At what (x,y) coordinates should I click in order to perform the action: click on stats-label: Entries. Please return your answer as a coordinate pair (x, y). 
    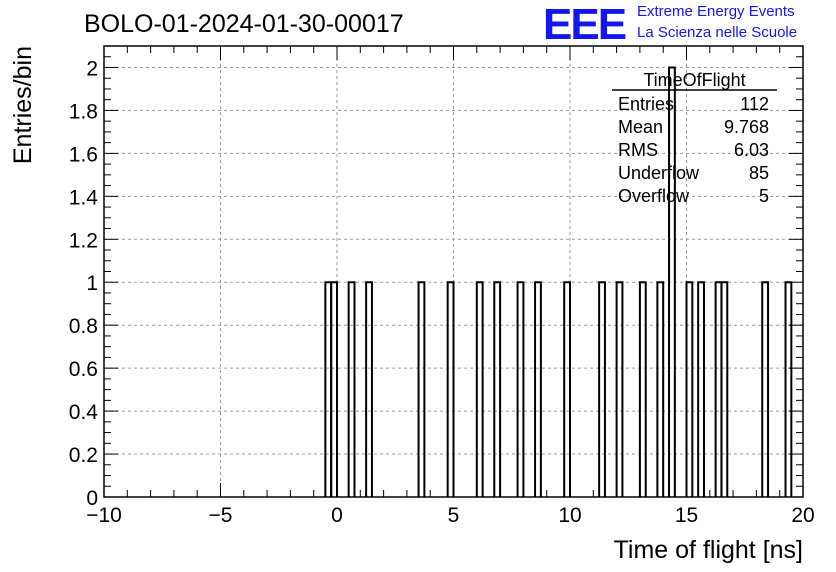
    Looking at the image, I should click on (646, 104).